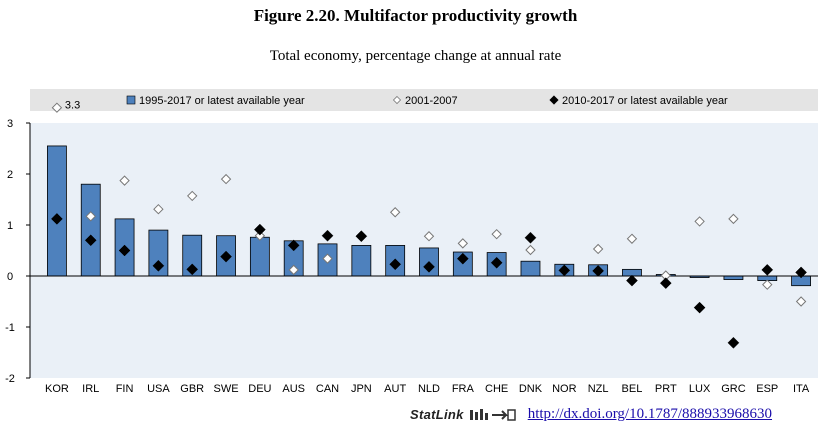  Describe the element at coordinates (463, 389) in the screenshot. I see `x-tick-label: FRA` at that location.